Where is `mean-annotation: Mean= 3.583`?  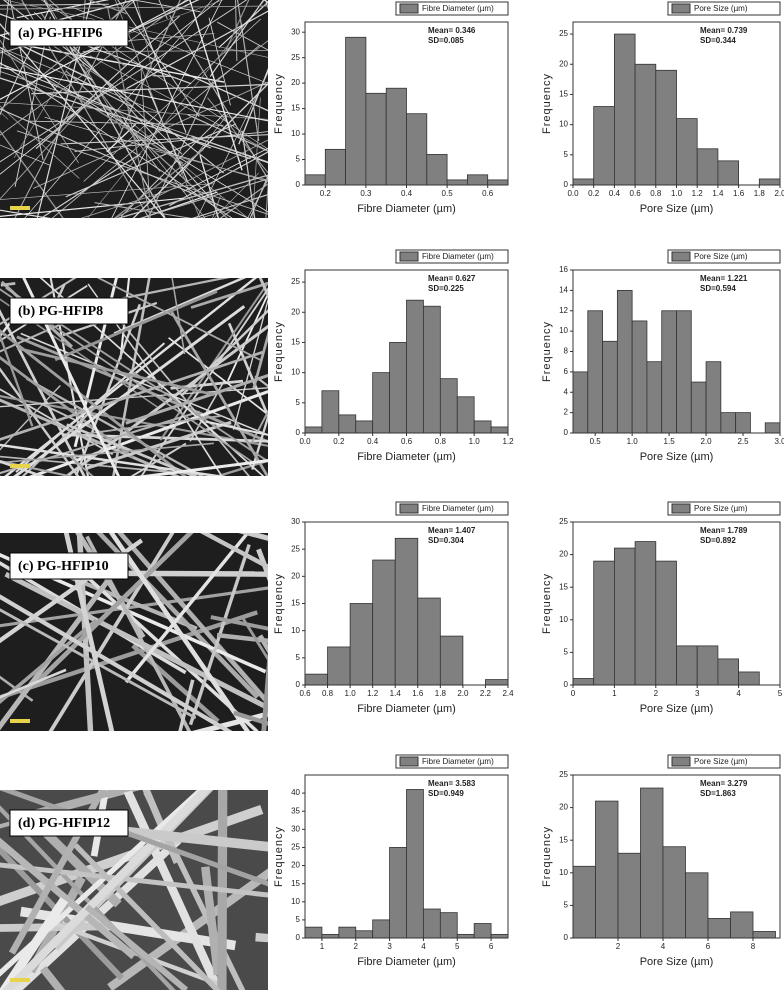
mean-annotation: Mean= 3.583 is located at coordinates (452, 783).